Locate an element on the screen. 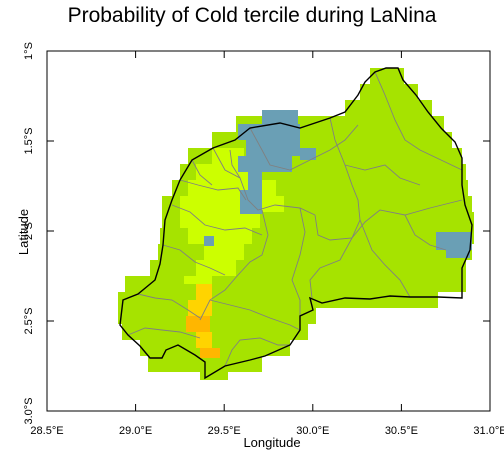 This screenshot has width=504, height=458. y-tick-label: 2.5°S is located at coordinates (29, 320).